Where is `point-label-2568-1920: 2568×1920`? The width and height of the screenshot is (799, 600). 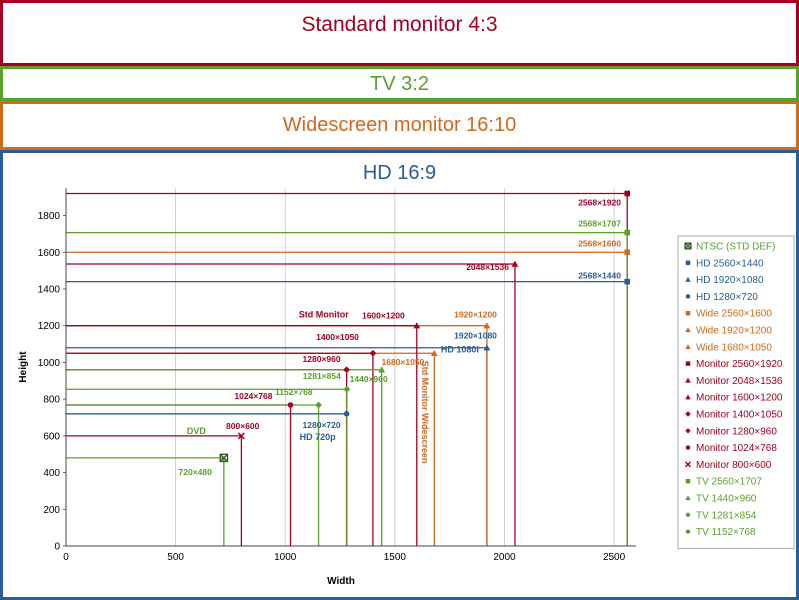 point-label-2568-1920: 2568×1920 is located at coordinates (599, 203).